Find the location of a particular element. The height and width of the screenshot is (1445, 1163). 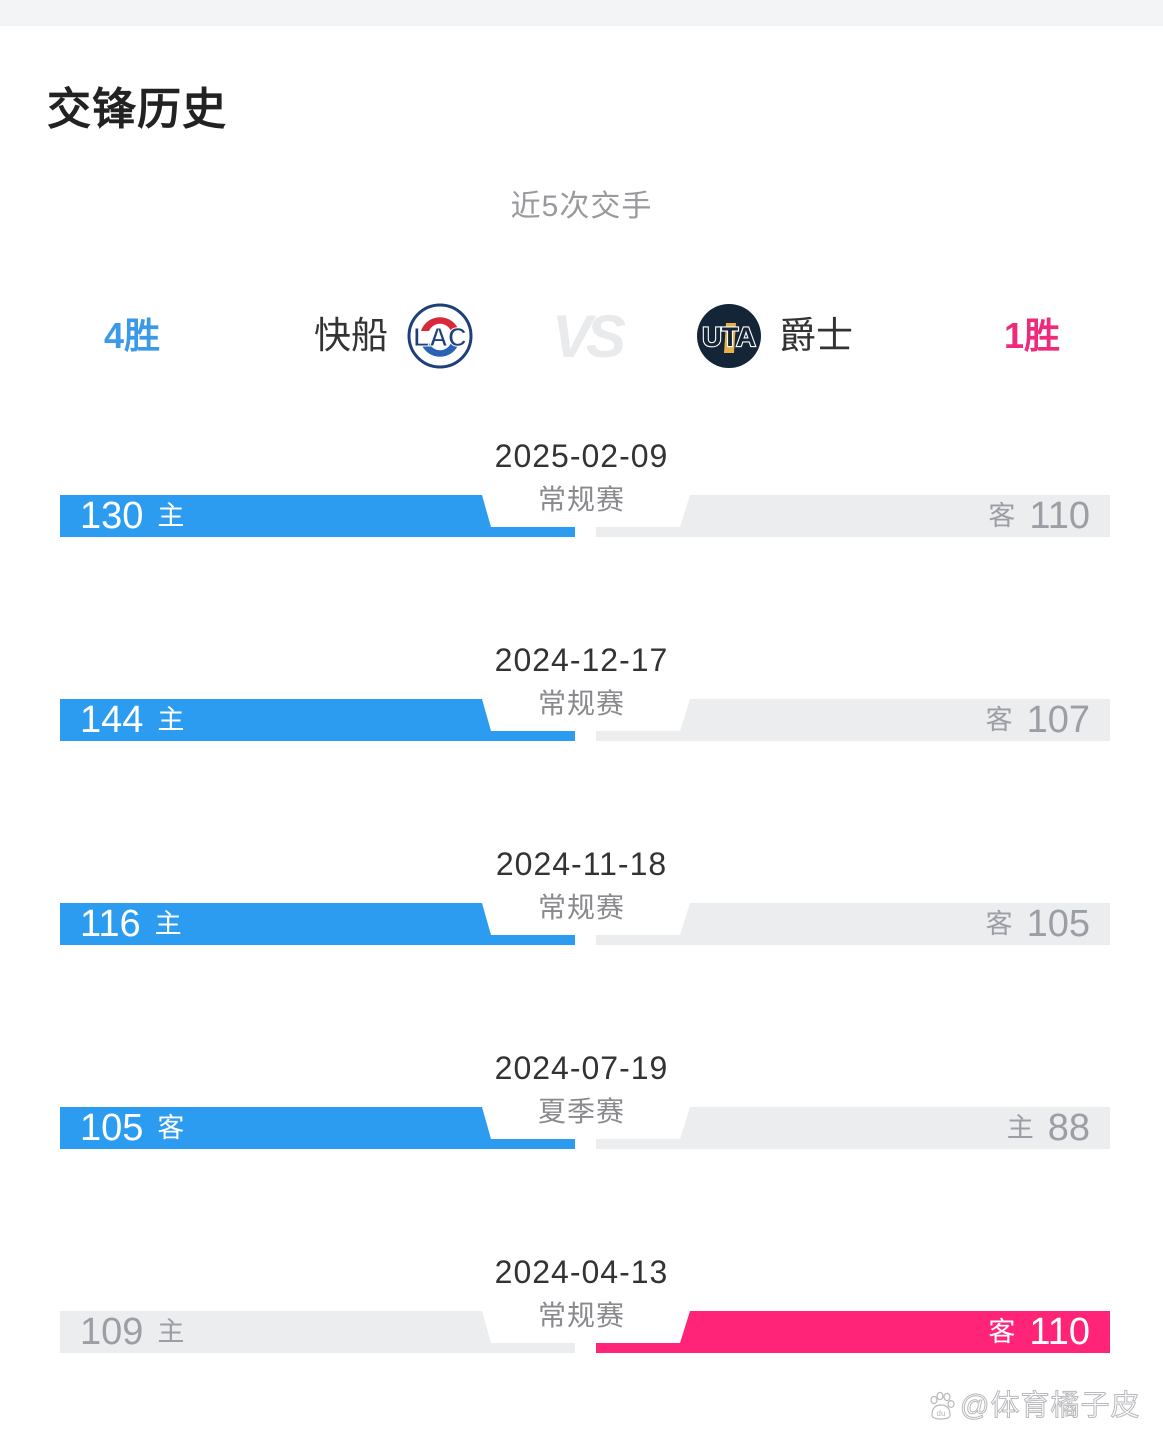

top-band is located at coordinates (581, 13).